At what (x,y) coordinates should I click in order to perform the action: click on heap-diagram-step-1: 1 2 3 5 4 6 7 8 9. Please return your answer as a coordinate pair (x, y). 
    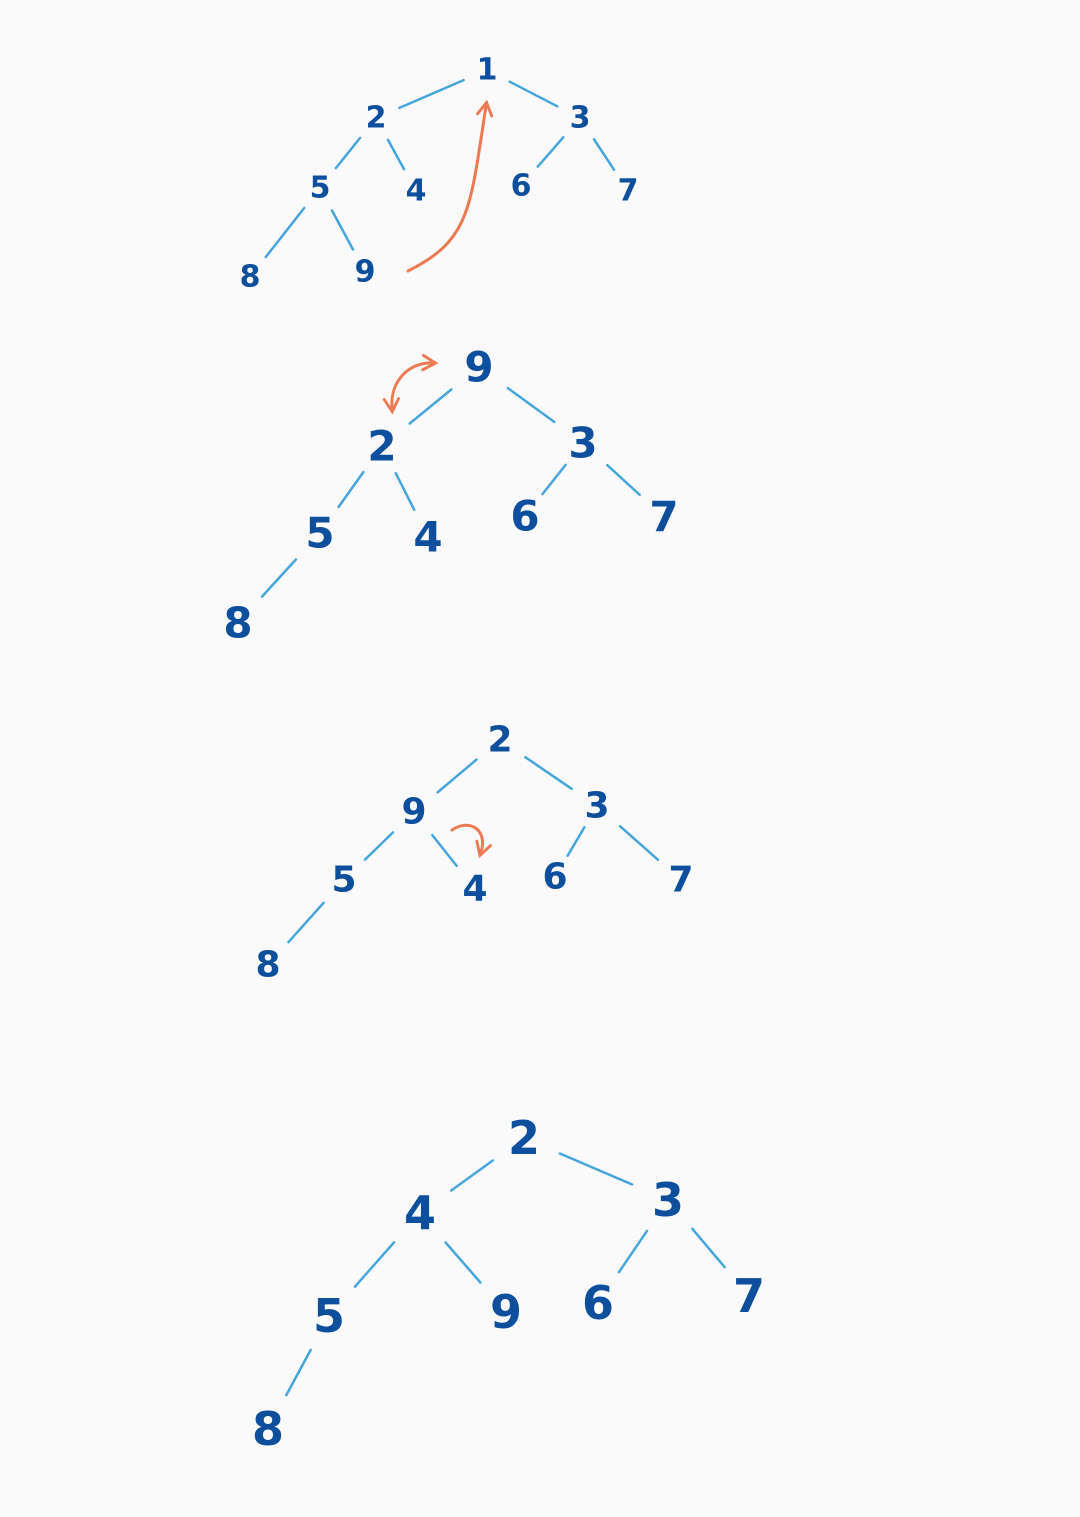
    Looking at the image, I should click on (439, 174).